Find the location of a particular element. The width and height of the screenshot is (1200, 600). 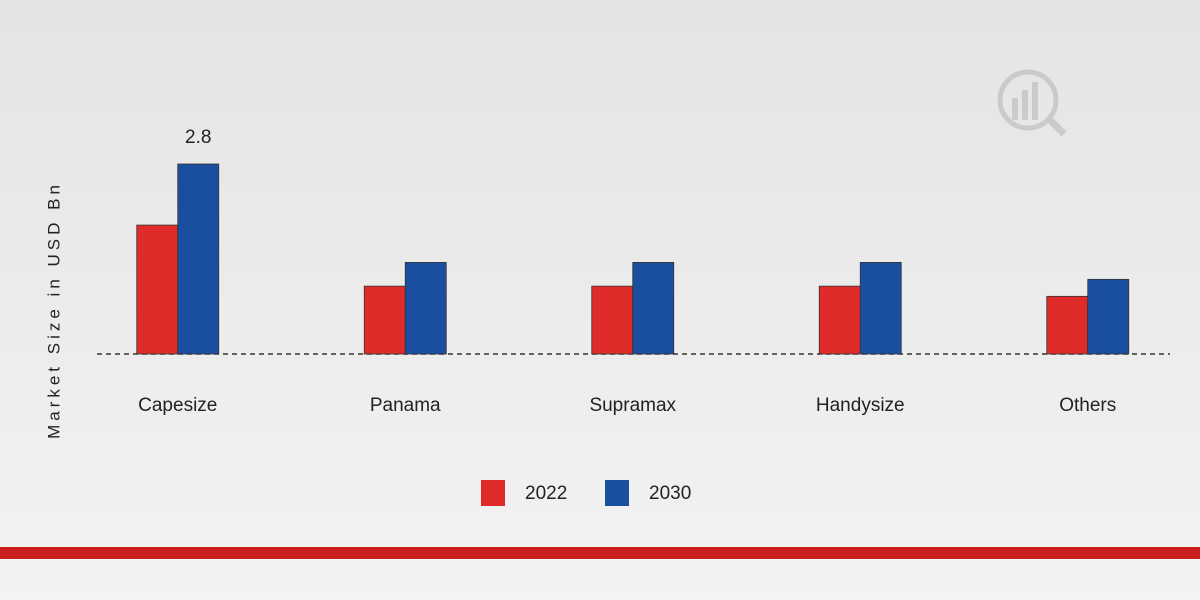

x-tick-label: Panama is located at coordinates (405, 405).